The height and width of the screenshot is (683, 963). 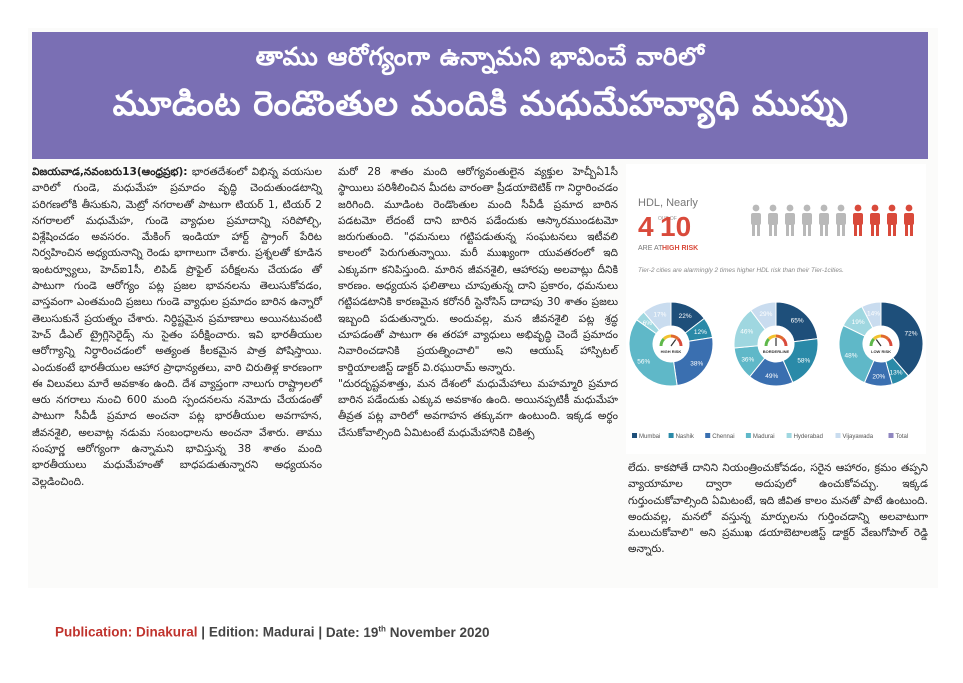 I want to click on legend-item: Madurai, so click(x=760, y=436).